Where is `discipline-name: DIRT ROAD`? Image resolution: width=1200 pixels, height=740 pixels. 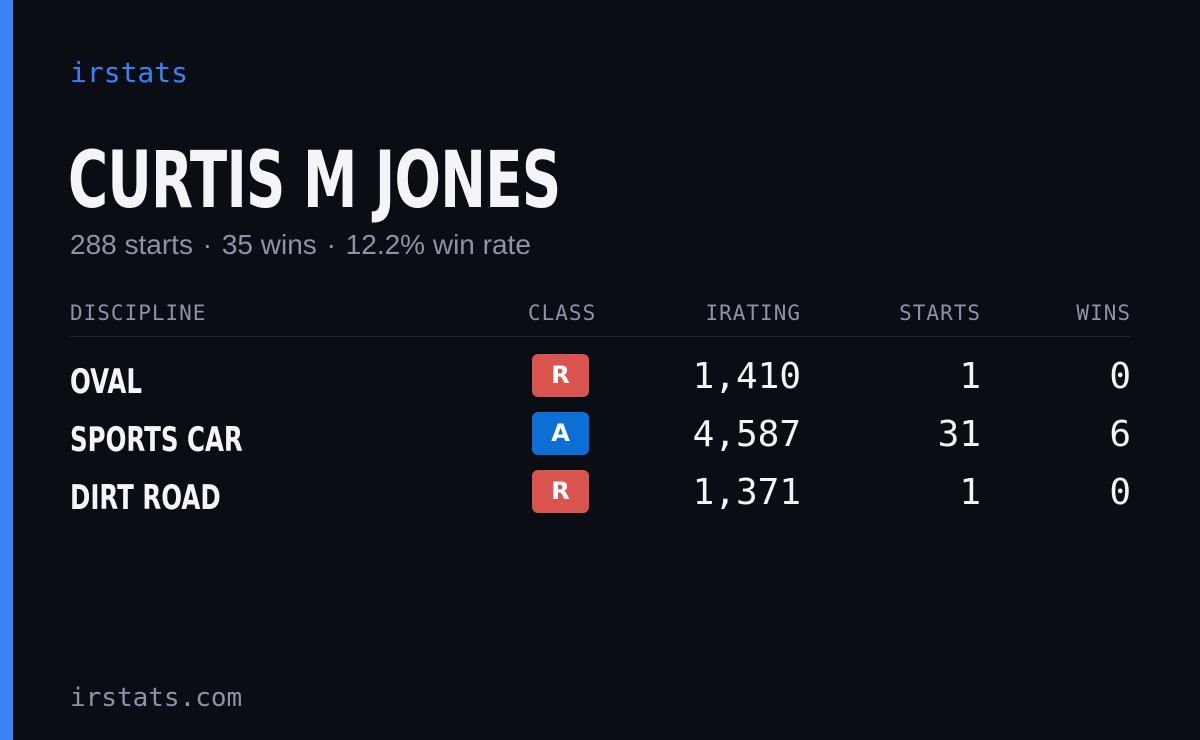 discipline-name: DIRT ROAD is located at coordinates (145, 498).